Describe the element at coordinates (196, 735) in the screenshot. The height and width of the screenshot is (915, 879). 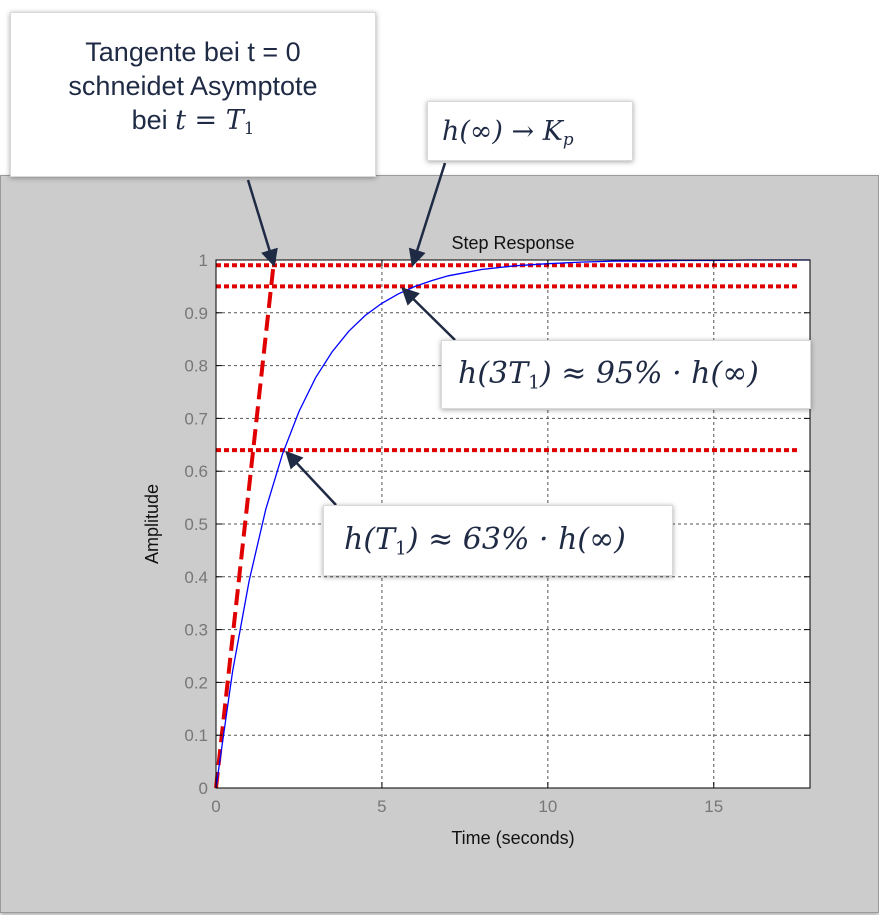
I see `y-tick-label: 0.1` at that location.